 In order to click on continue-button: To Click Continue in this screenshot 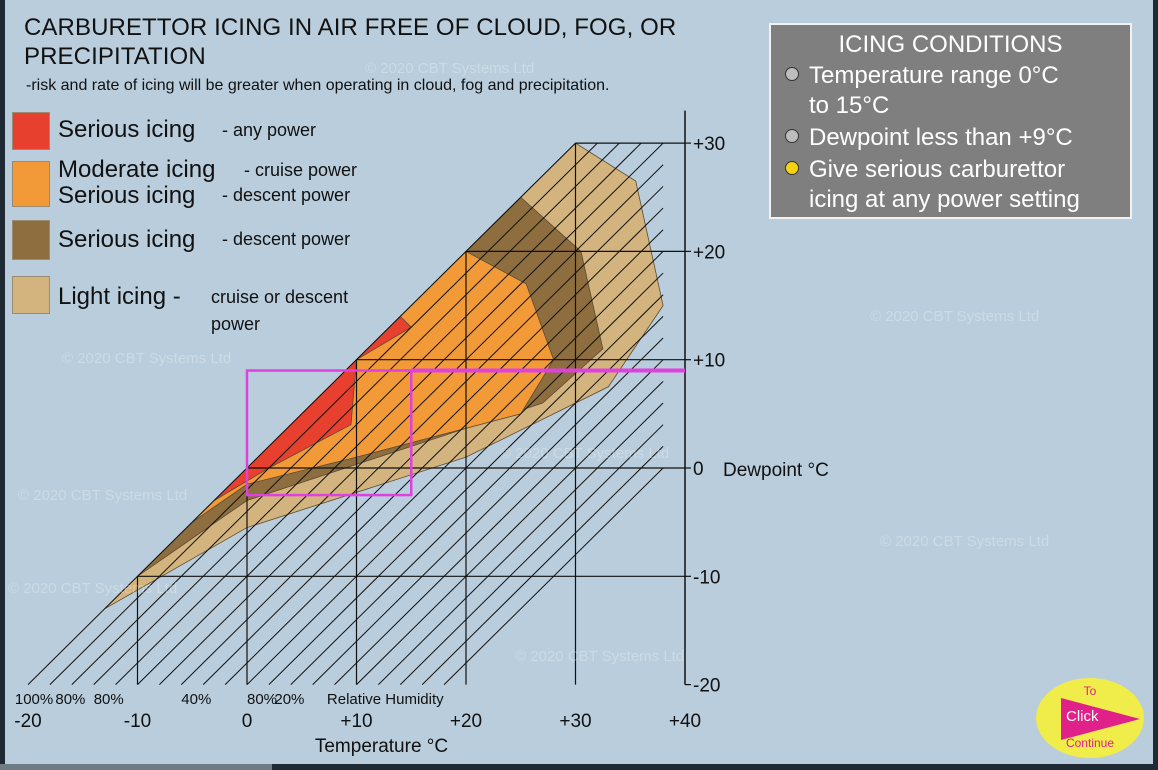, I will do `click(1090, 718)`.